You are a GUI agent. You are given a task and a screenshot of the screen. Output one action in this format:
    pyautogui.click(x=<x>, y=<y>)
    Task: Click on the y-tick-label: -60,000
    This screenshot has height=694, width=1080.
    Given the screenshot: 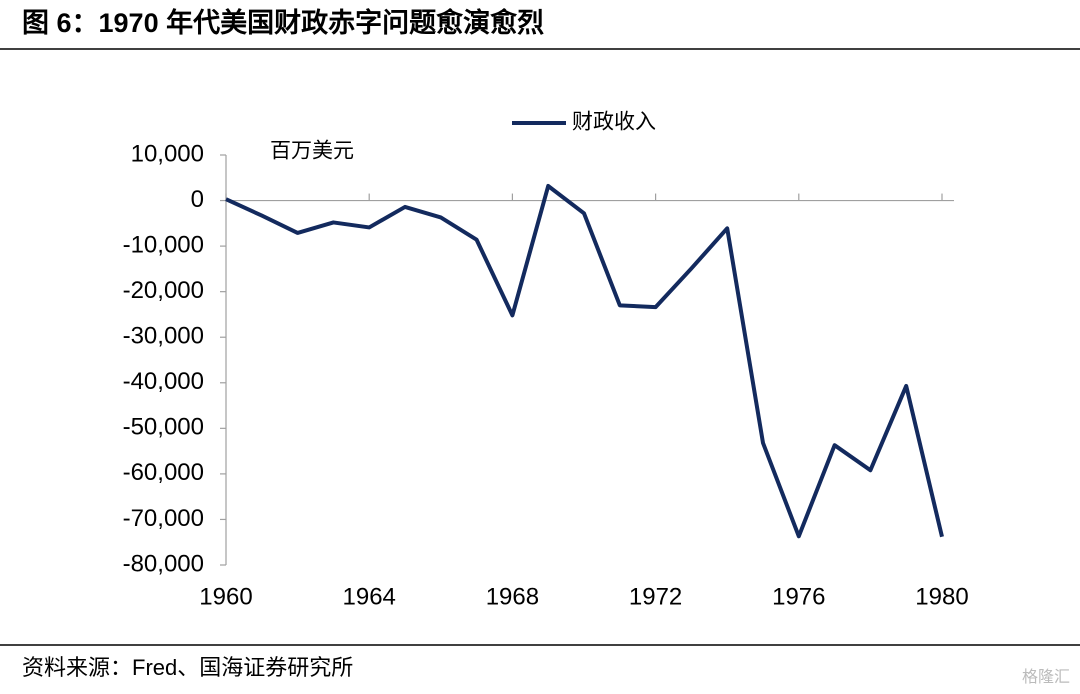 What is the action you would take?
    pyautogui.click(x=163, y=472)
    